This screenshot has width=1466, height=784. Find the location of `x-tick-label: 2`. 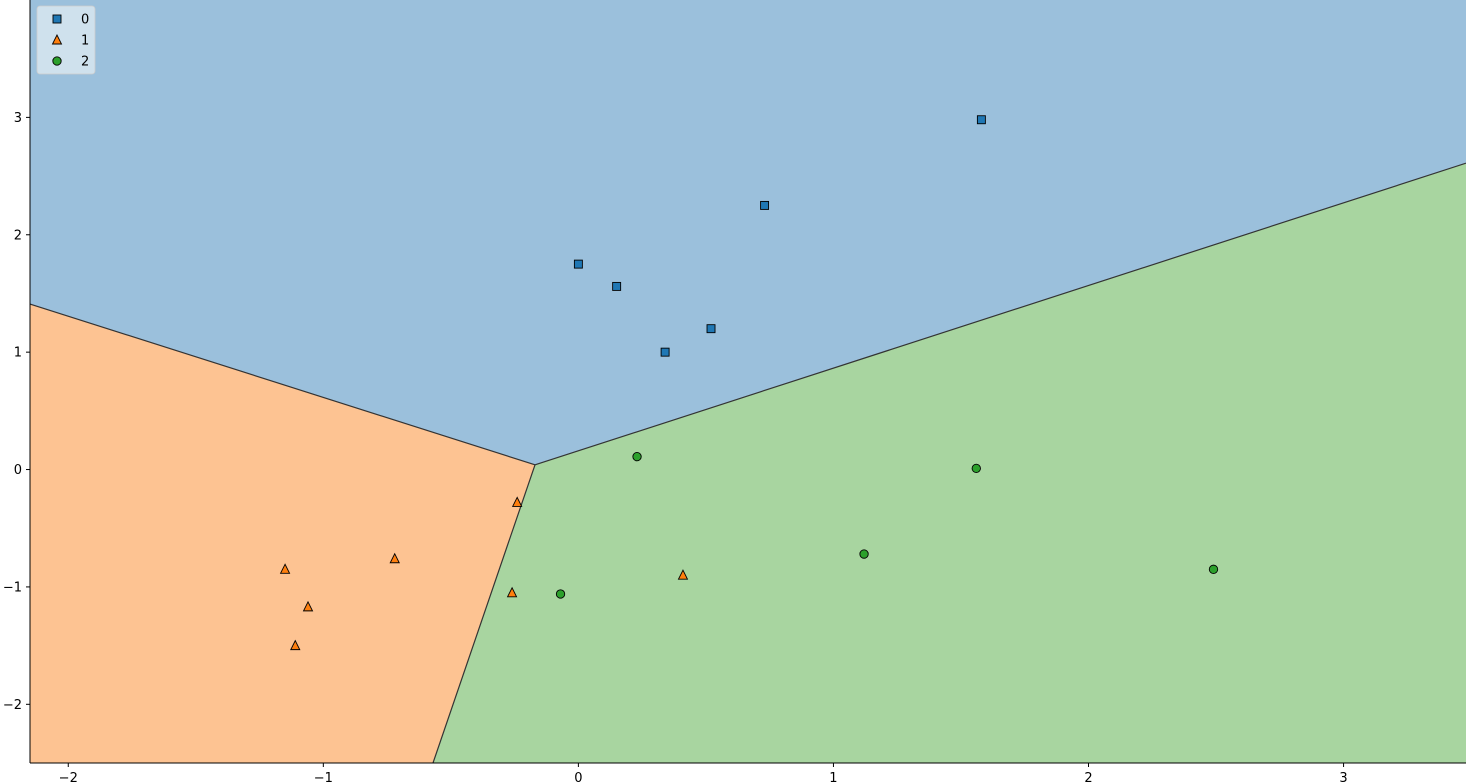

x-tick-label: 2 is located at coordinates (1088, 777).